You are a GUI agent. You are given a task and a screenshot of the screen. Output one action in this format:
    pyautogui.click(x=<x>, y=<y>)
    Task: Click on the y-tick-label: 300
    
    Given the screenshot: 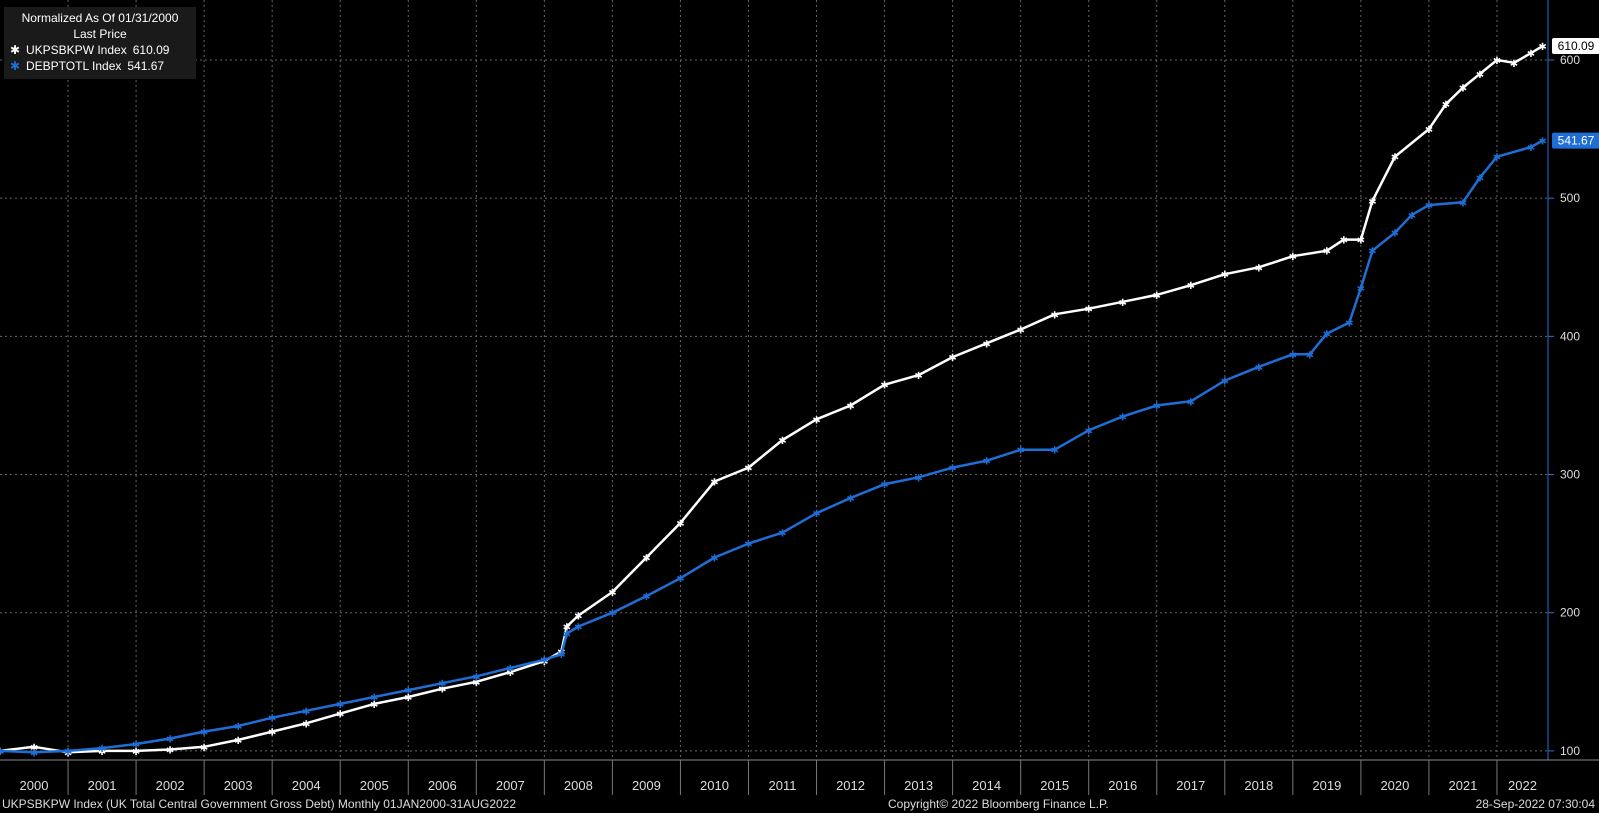 What is the action you would take?
    pyautogui.click(x=1570, y=475)
    